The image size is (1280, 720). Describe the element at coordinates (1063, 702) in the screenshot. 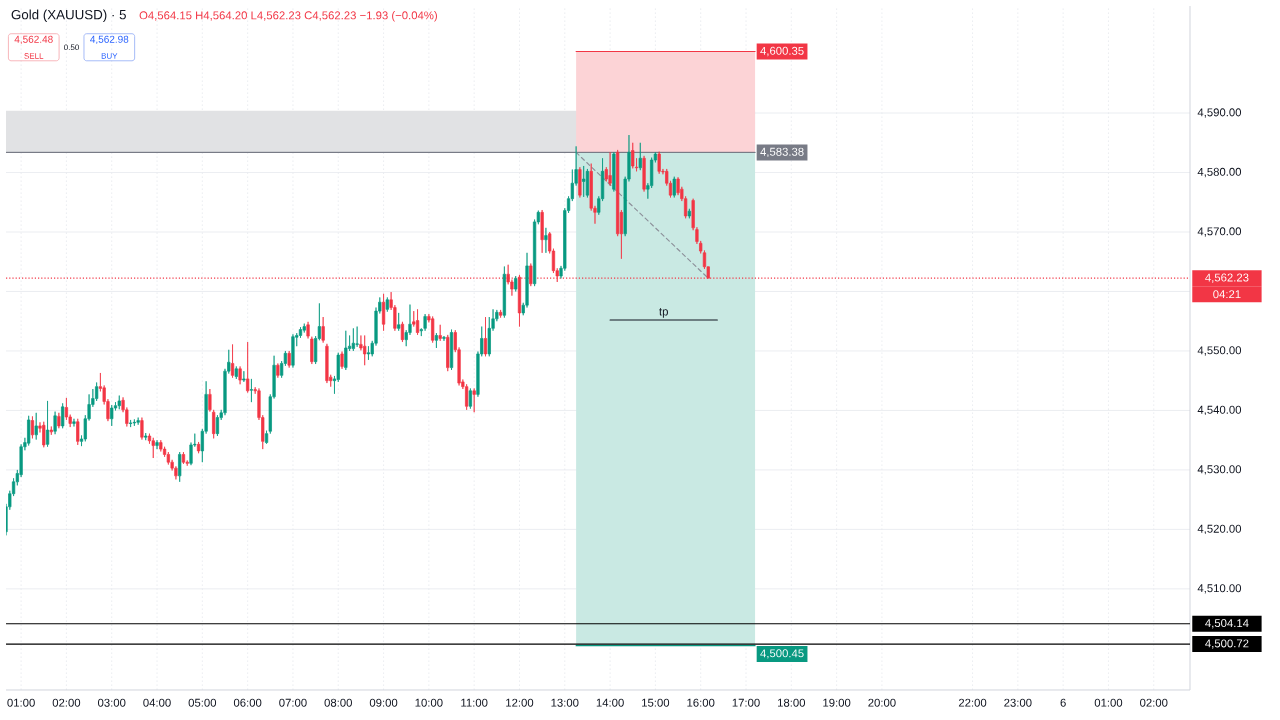

I see `x-tick-label: 6` at that location.